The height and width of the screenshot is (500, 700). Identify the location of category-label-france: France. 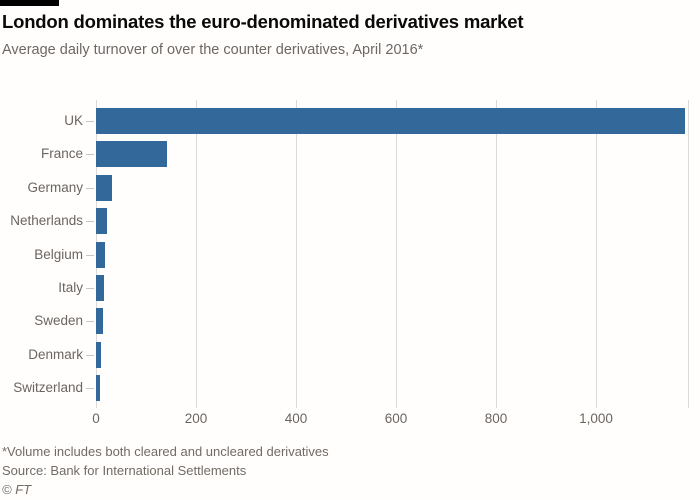
(61, 153).